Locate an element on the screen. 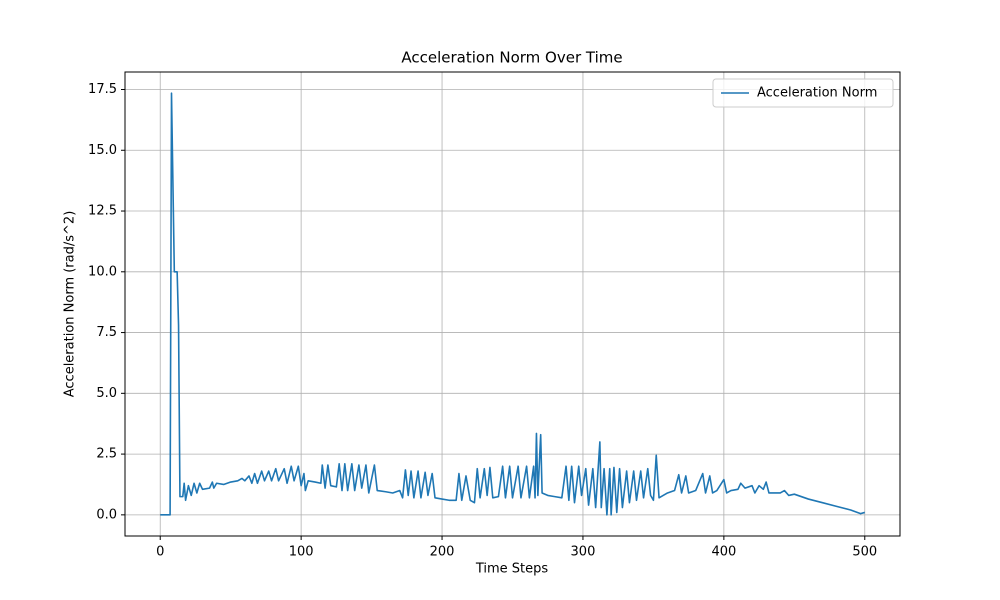 This screenshot has width=1000, height=600. y-tick-label: 15.0 is located at coordinates (102, 150).